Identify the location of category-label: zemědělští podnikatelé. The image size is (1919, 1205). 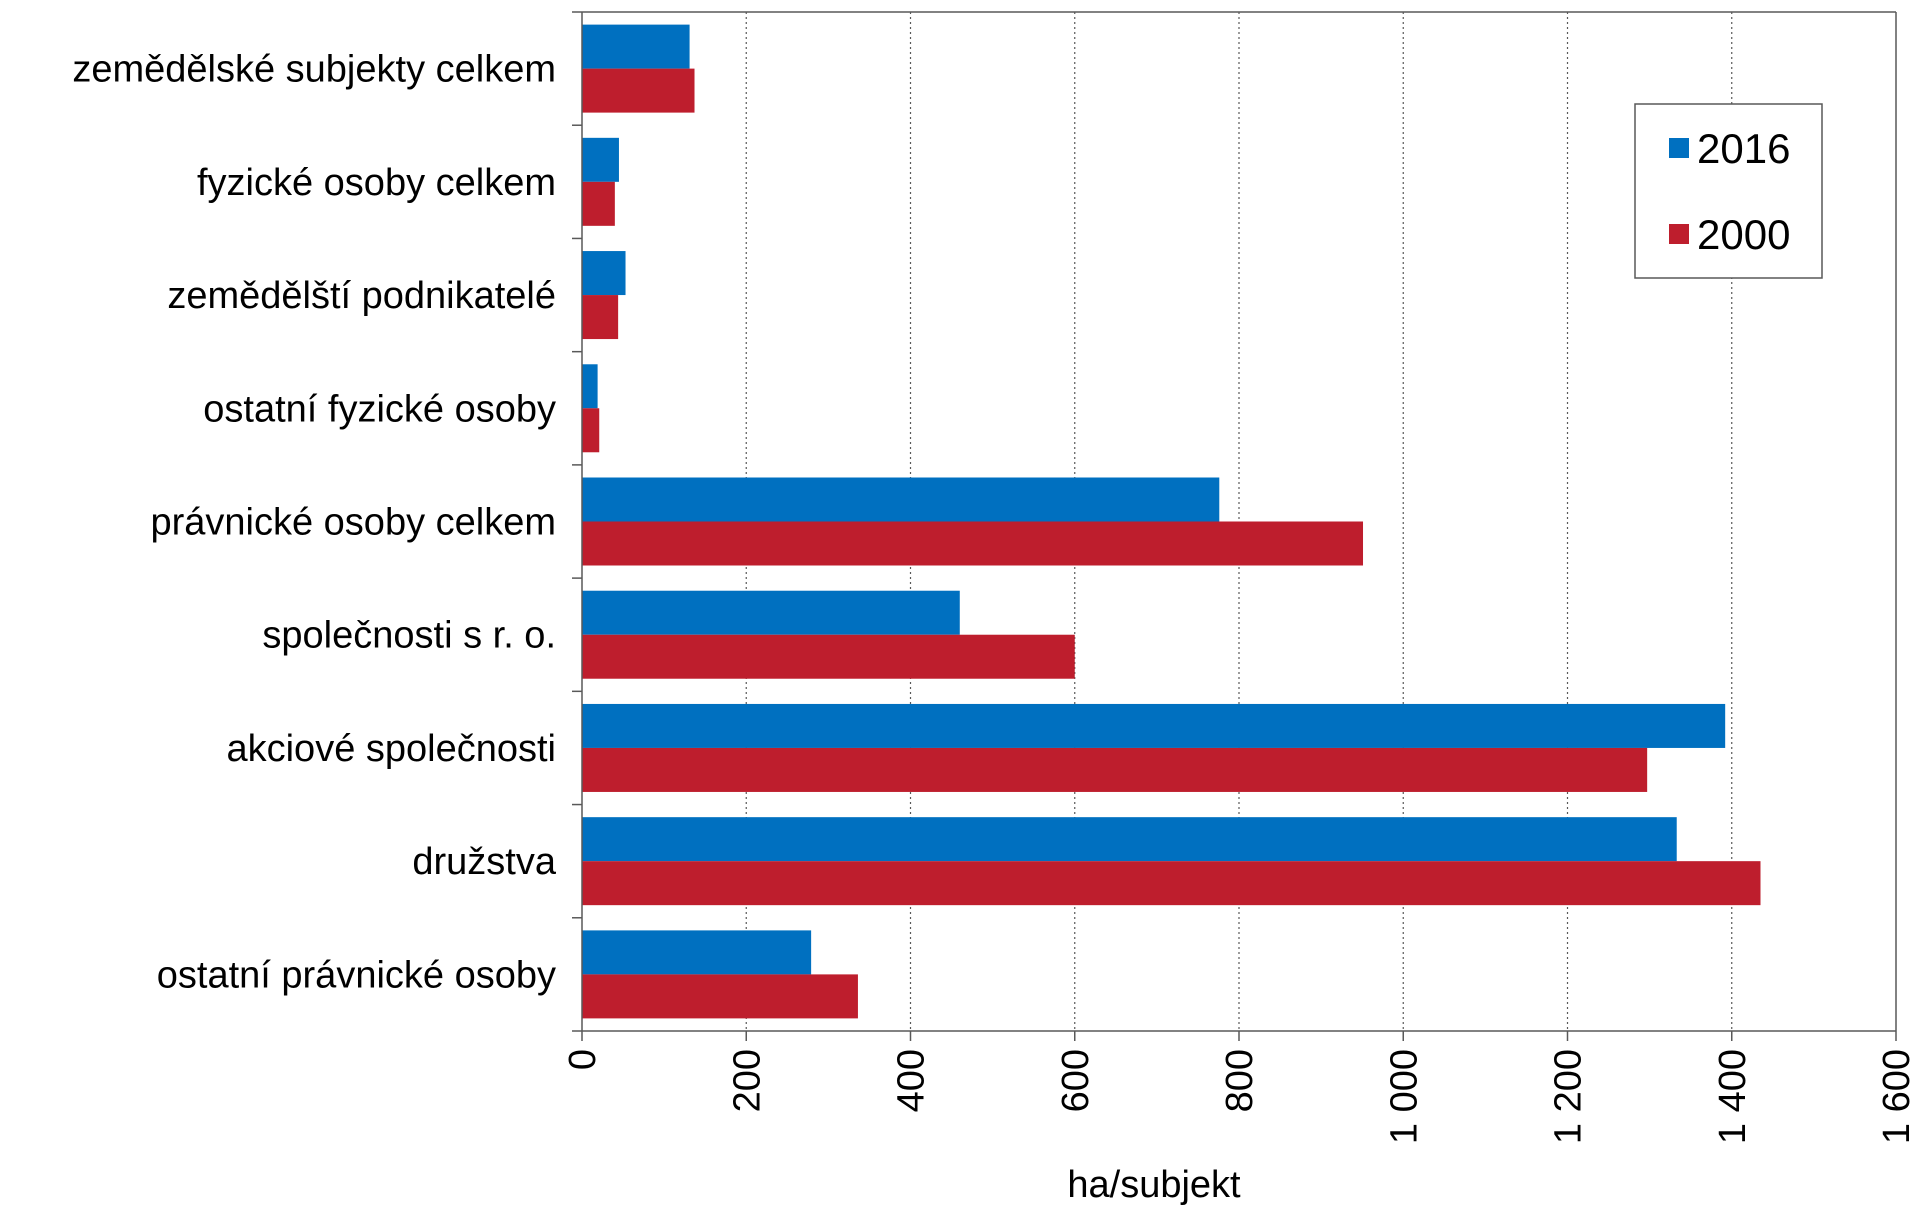
(361, 296).